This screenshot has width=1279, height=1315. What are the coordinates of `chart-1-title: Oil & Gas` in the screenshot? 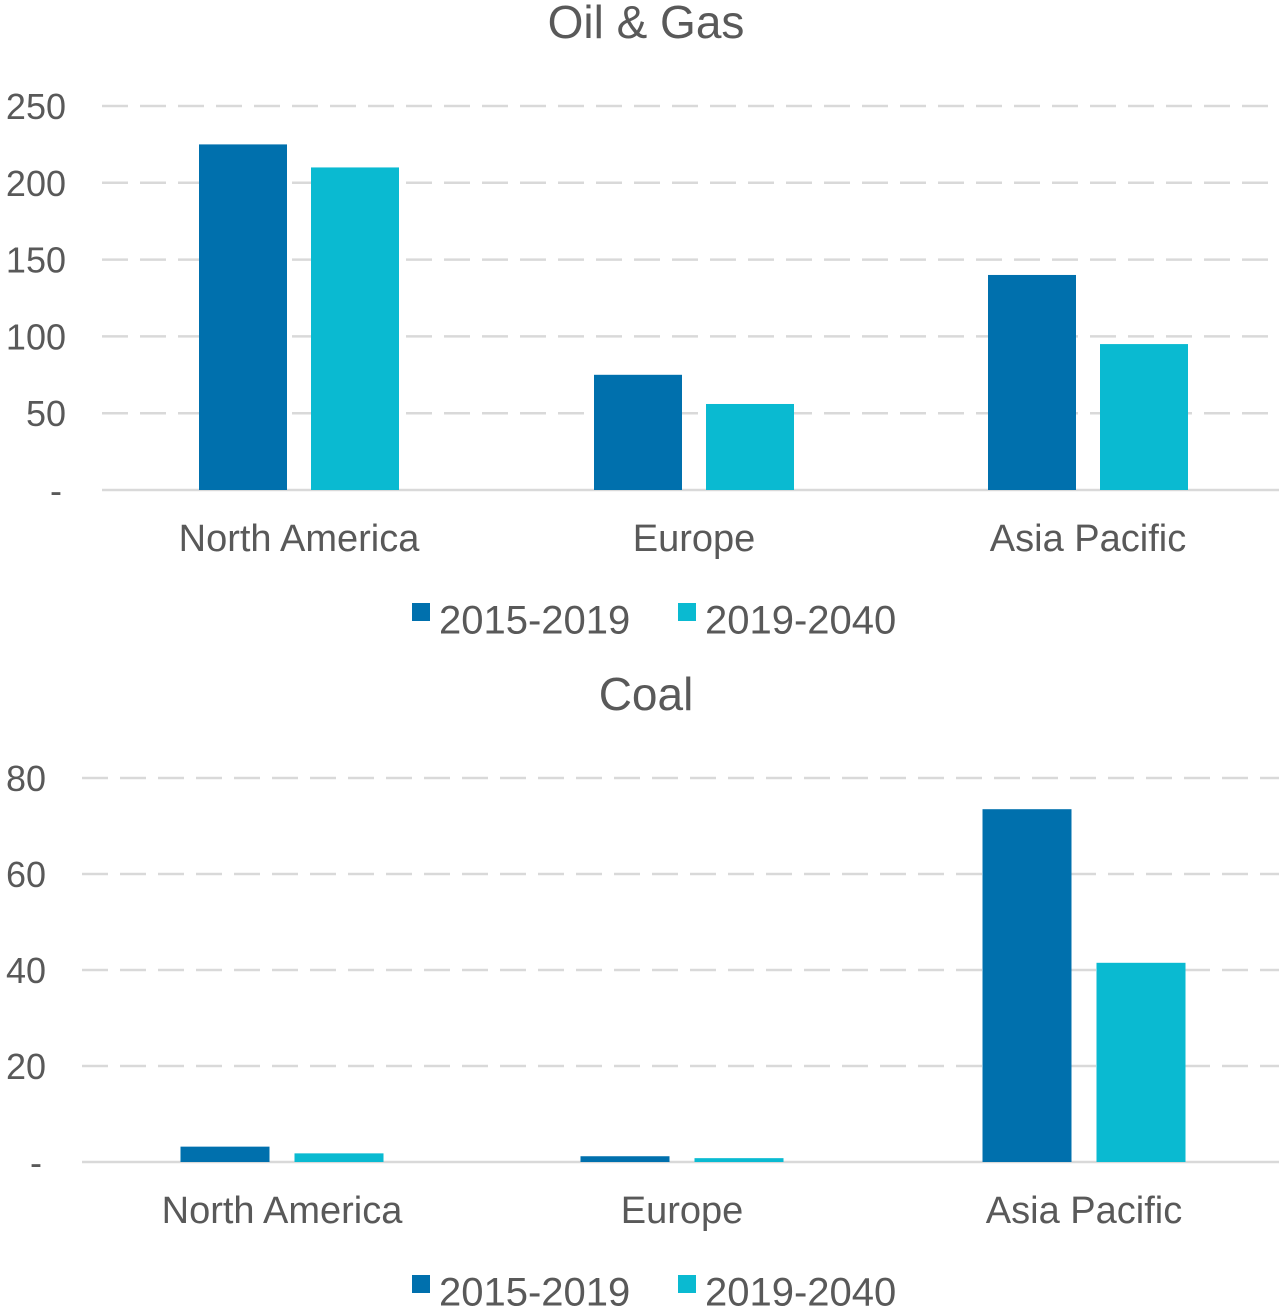 It's located at (646, 24).